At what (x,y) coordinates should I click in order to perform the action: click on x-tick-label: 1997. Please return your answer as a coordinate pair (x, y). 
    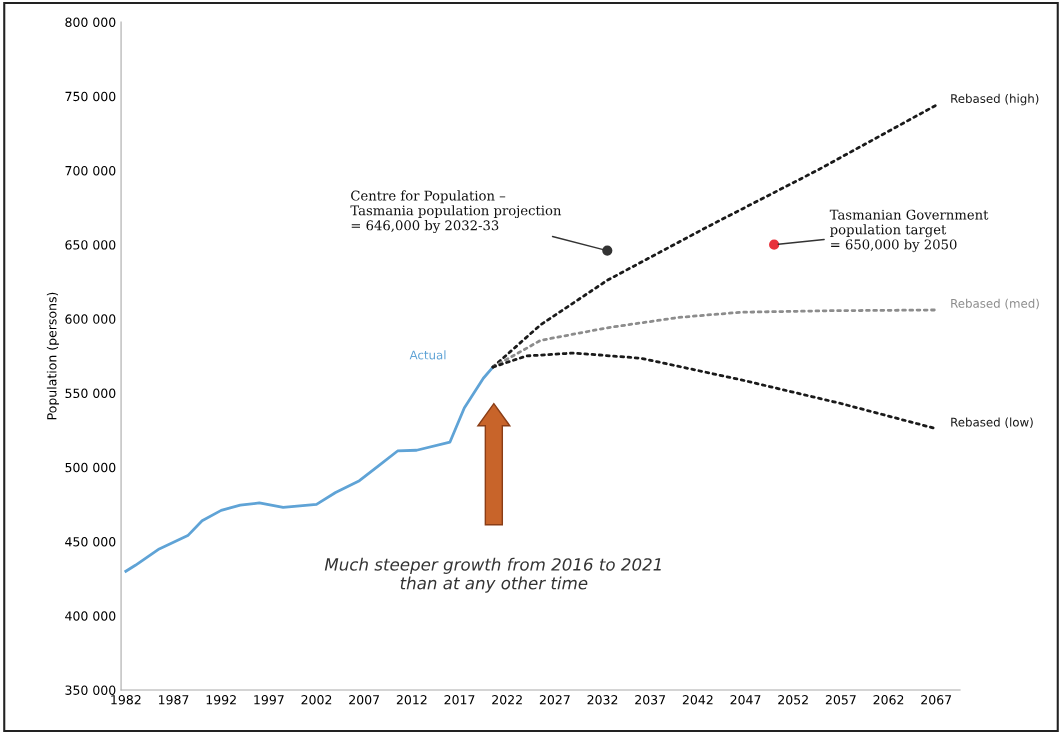
    Looking at the image, I should click on (269, 700).